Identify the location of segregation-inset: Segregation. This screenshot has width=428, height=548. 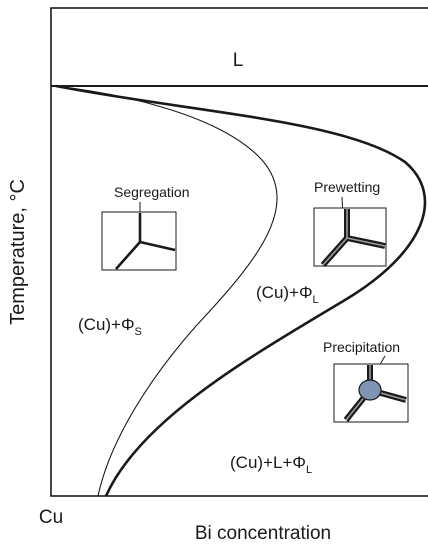
(145, 227).